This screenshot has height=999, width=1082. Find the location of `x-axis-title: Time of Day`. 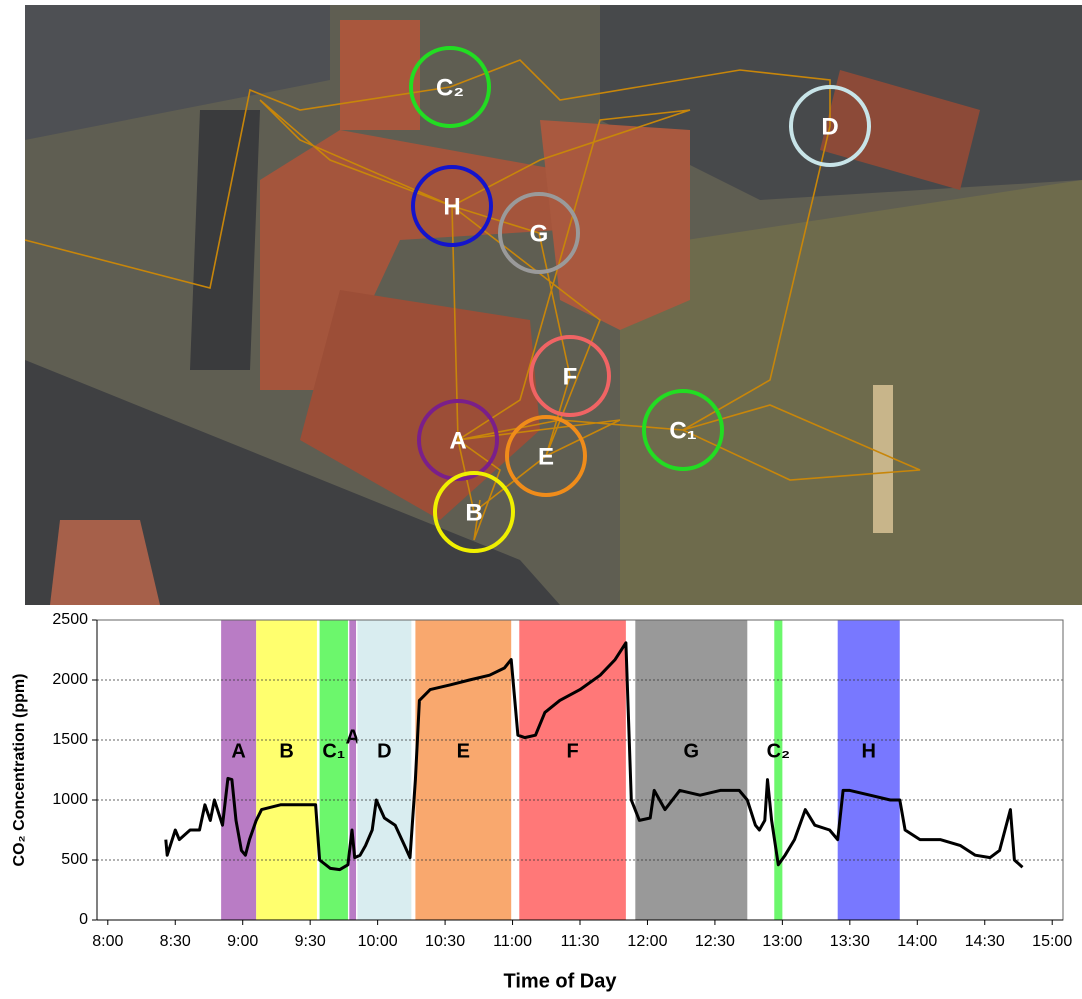

x-axis-title: Time of Day is located at coordinates (561, 981).